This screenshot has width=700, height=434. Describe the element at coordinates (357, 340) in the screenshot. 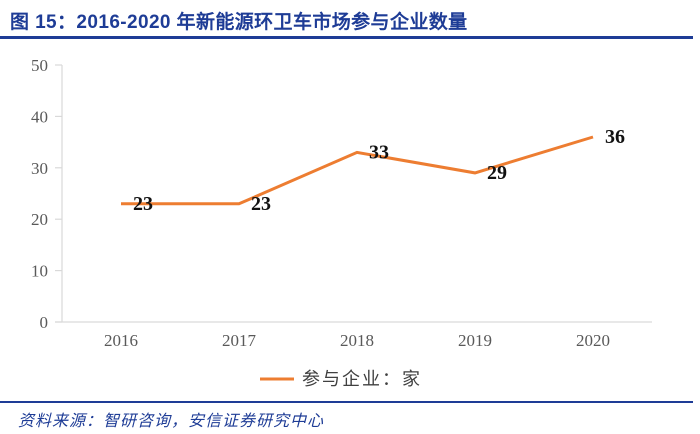

I see `x-axis-tick-label: 2018` at that location.